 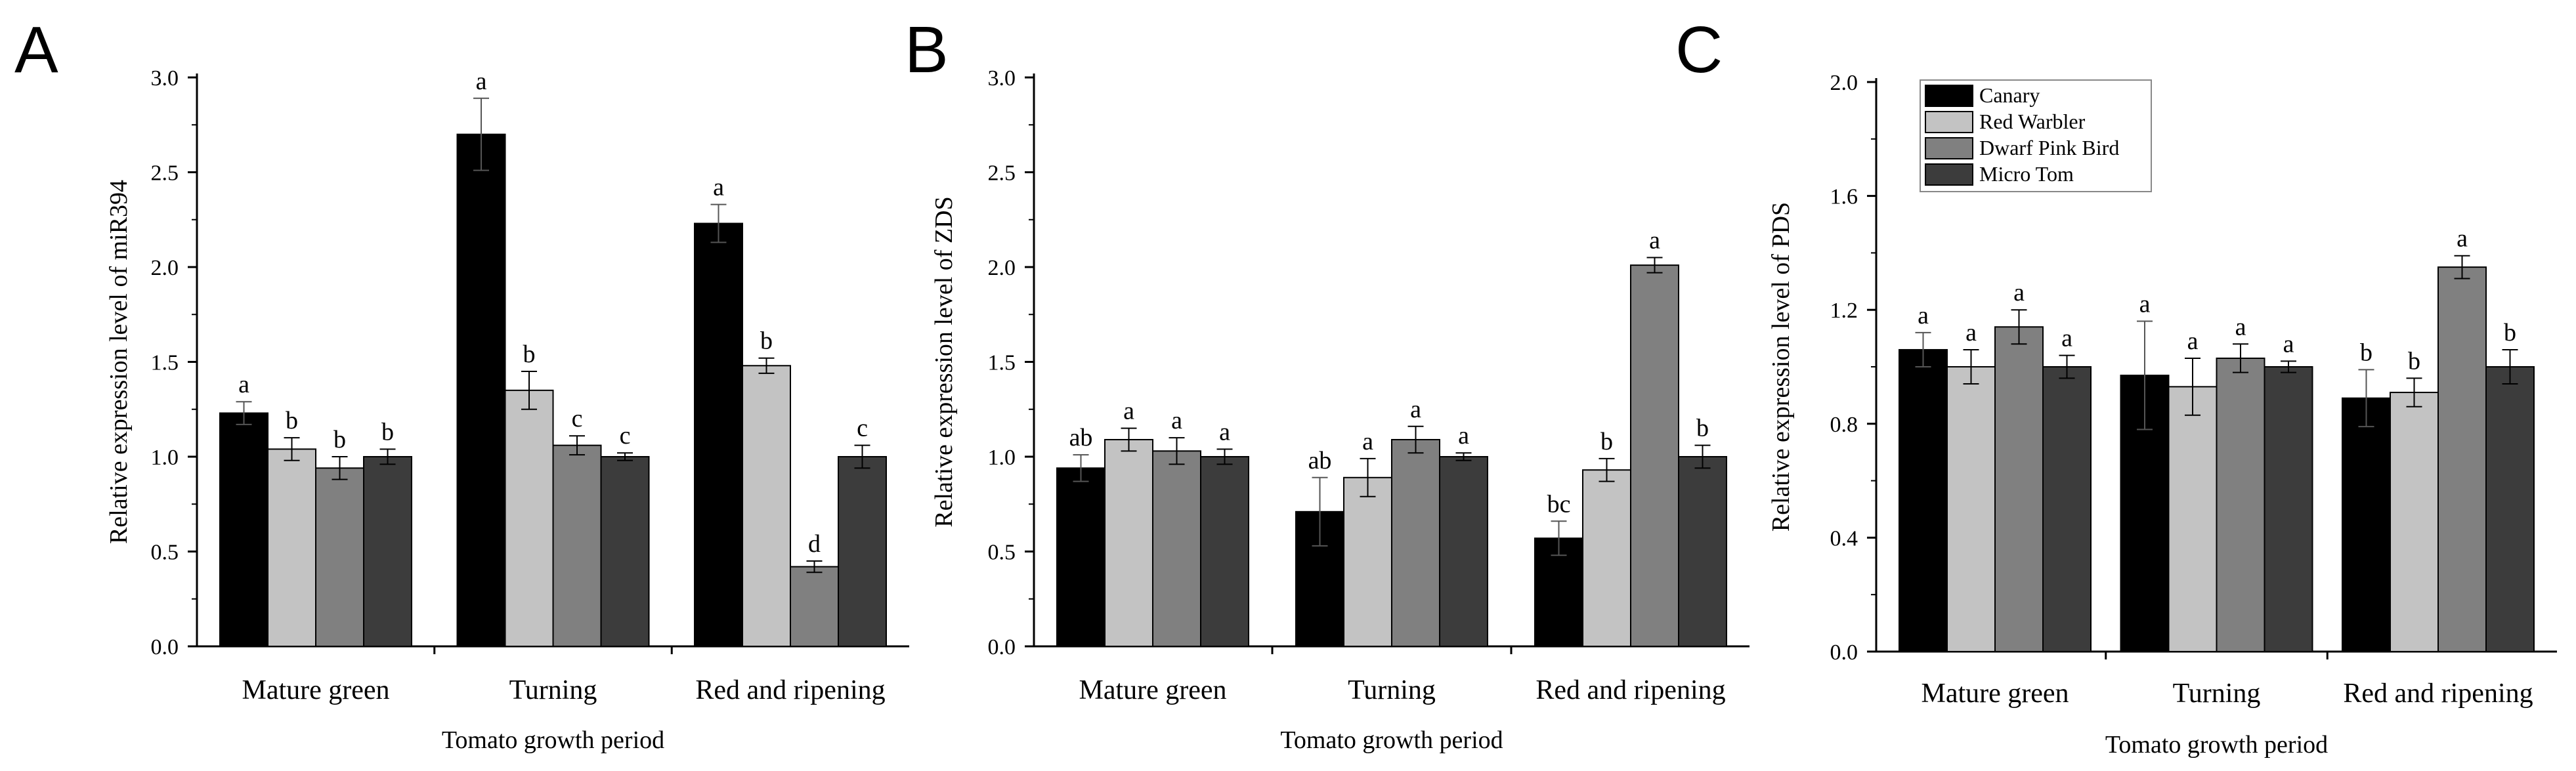 I want to click on y-tick-label: 2.5, so click(x=1002, y=173).